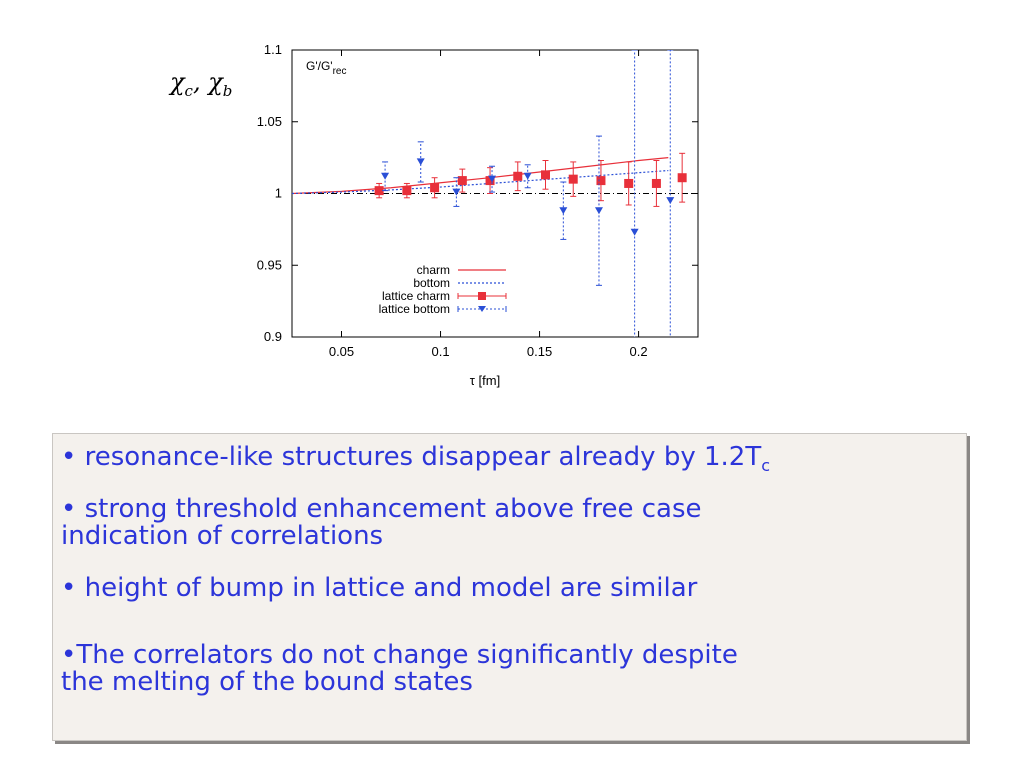  What do you see at coordinates (273, 336) in the screenshot?
I see `y-tick-label: 0.9` at bounding box center [273, 336].